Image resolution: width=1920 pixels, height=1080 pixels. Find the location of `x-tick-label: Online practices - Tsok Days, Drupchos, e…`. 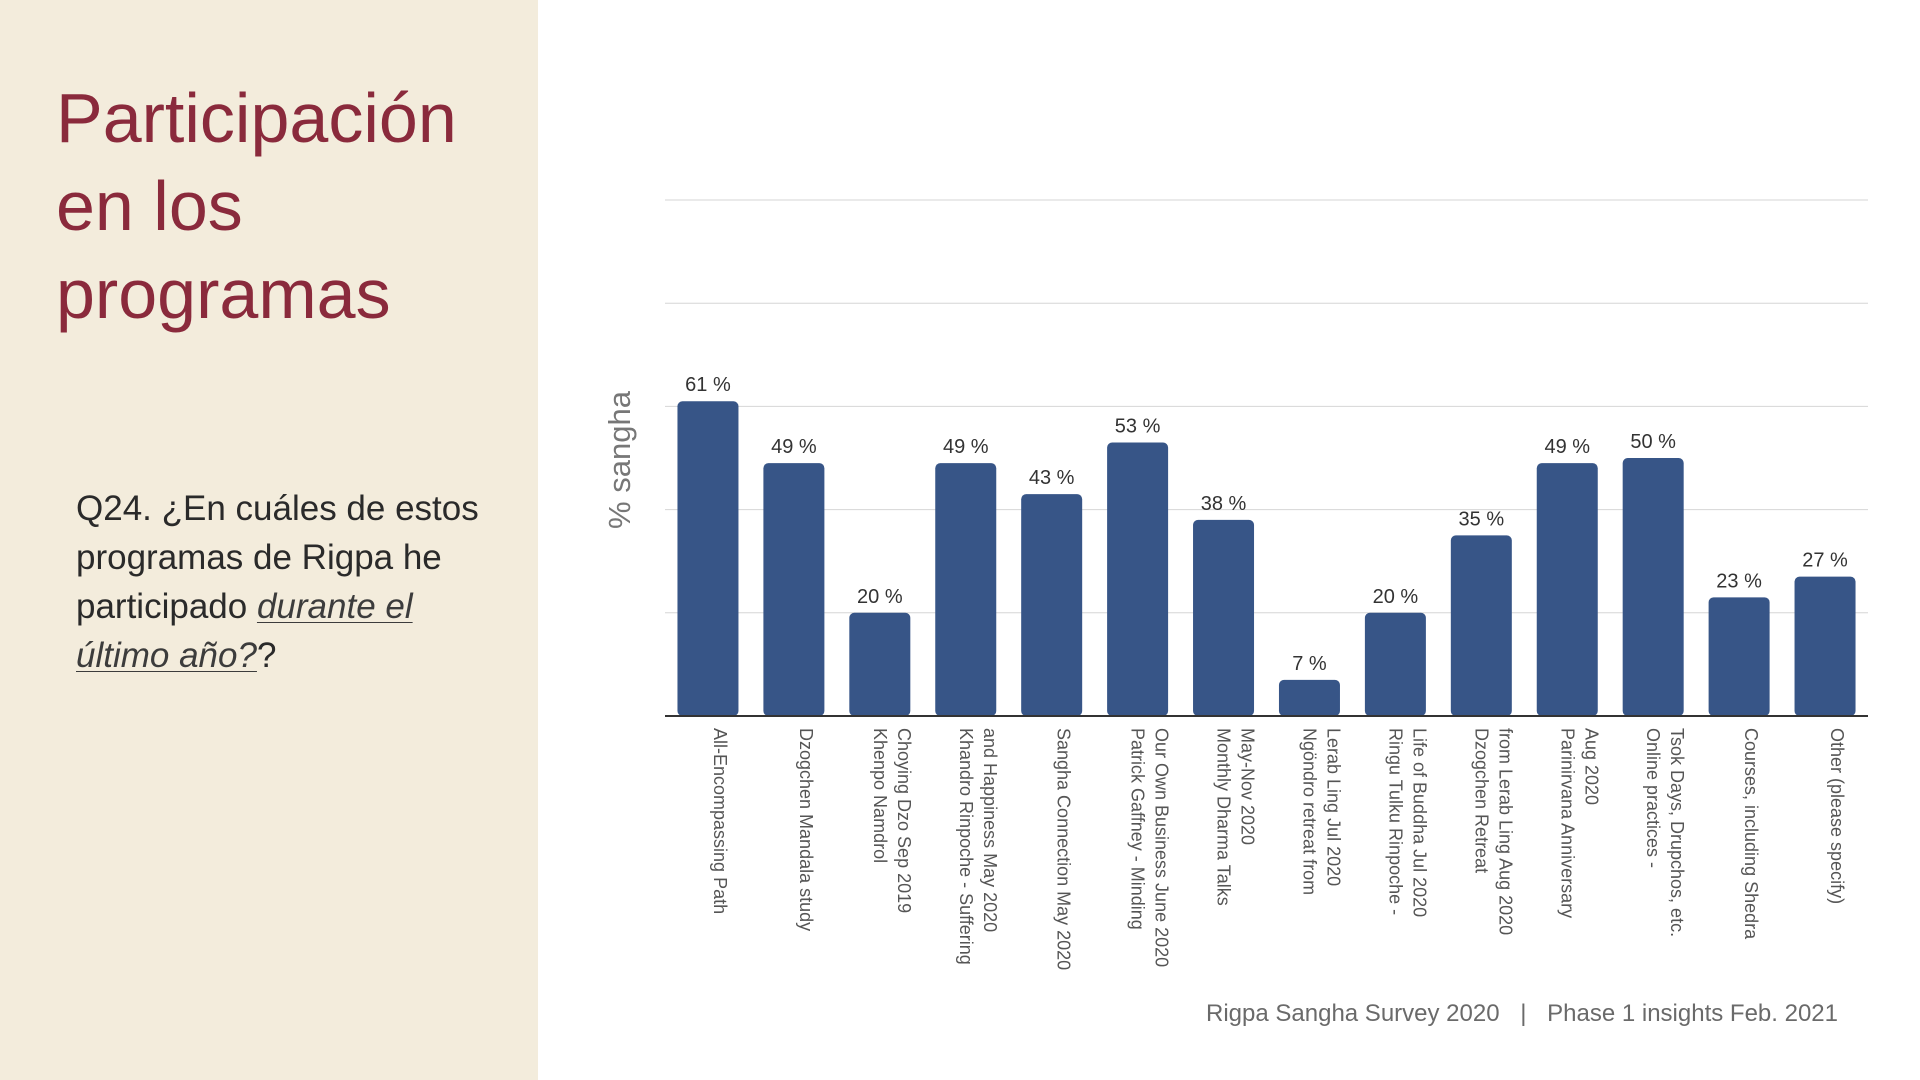

x-tick-label: Online practices - Tsok Days, Drupchos, e… is located at coordinates (1665, 832).